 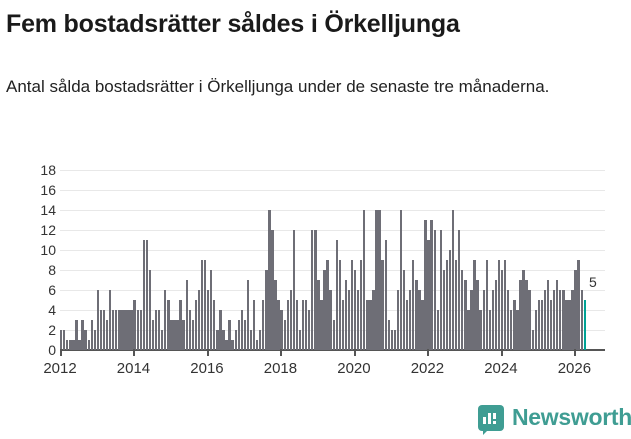 I want to click on newsworthy-logo: Newsworthy, so click(x=554, y=419).